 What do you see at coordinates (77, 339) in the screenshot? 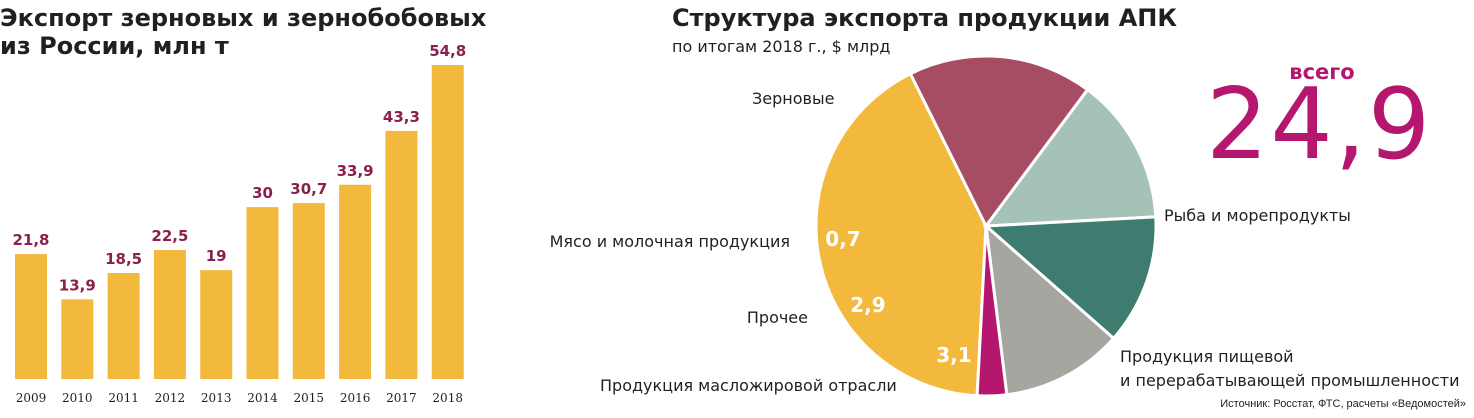
I see `bar-2010` at bounding box center [77, 339].